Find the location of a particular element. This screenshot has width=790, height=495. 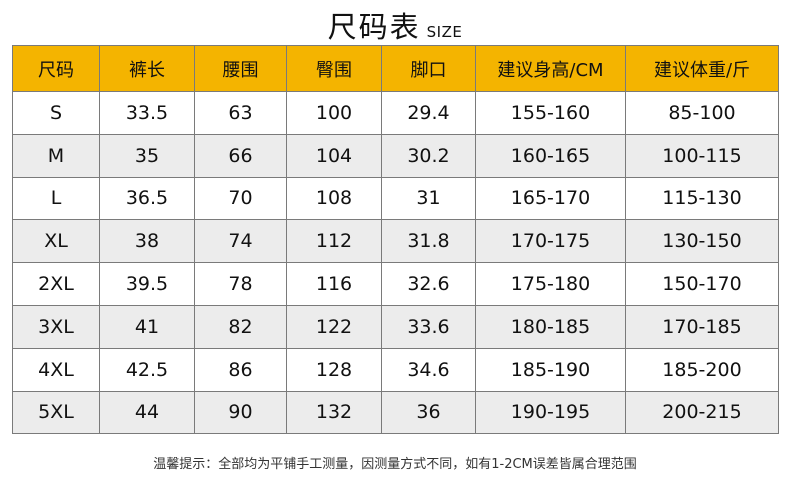

table-row: L 36.5 70 108 31 165-170 115-130 is located at coordinates (395, 198).